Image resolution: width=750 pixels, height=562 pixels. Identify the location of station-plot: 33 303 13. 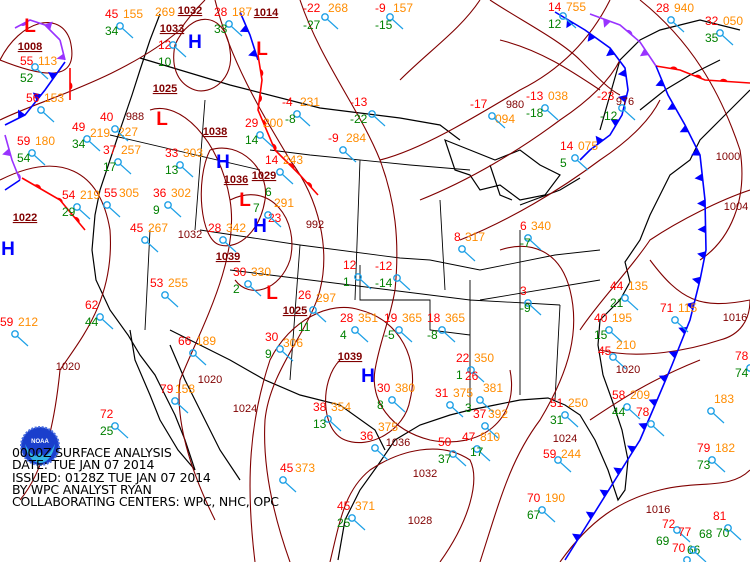
(184, 162).